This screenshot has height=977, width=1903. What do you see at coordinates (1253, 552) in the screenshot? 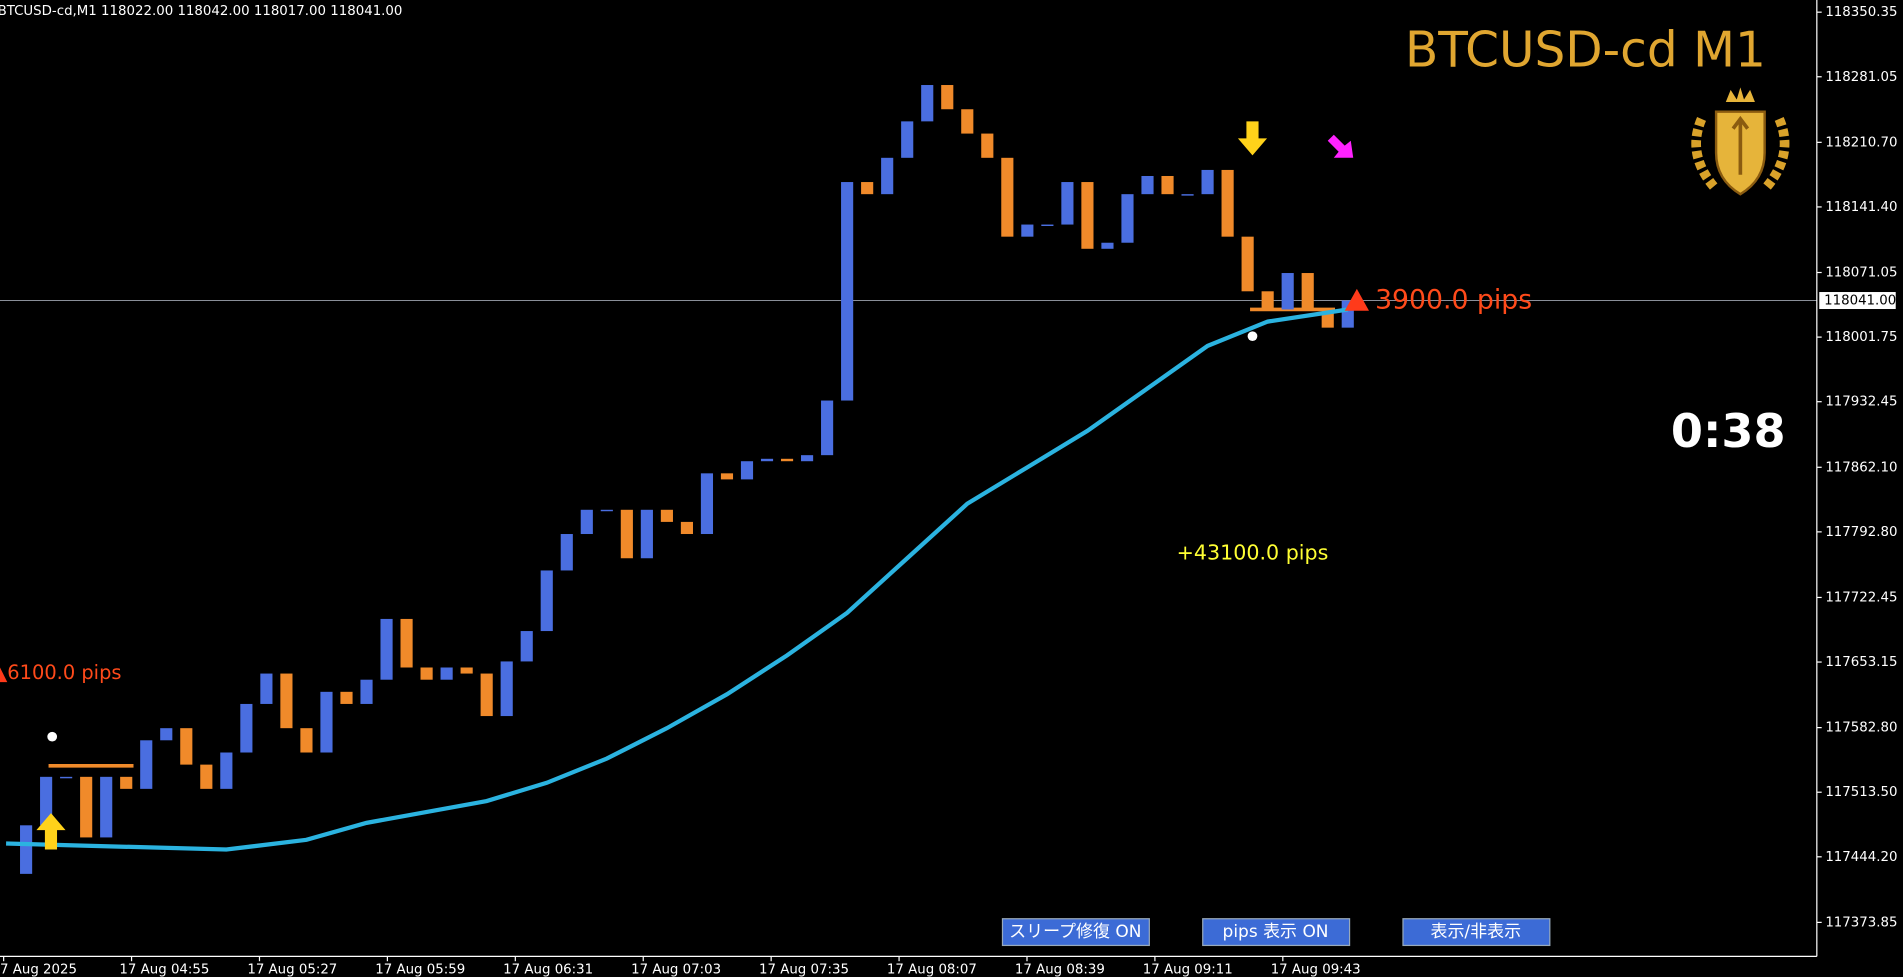
I see `total-pips-label: +43100.0 pips` at bounding box center [1253, 552].